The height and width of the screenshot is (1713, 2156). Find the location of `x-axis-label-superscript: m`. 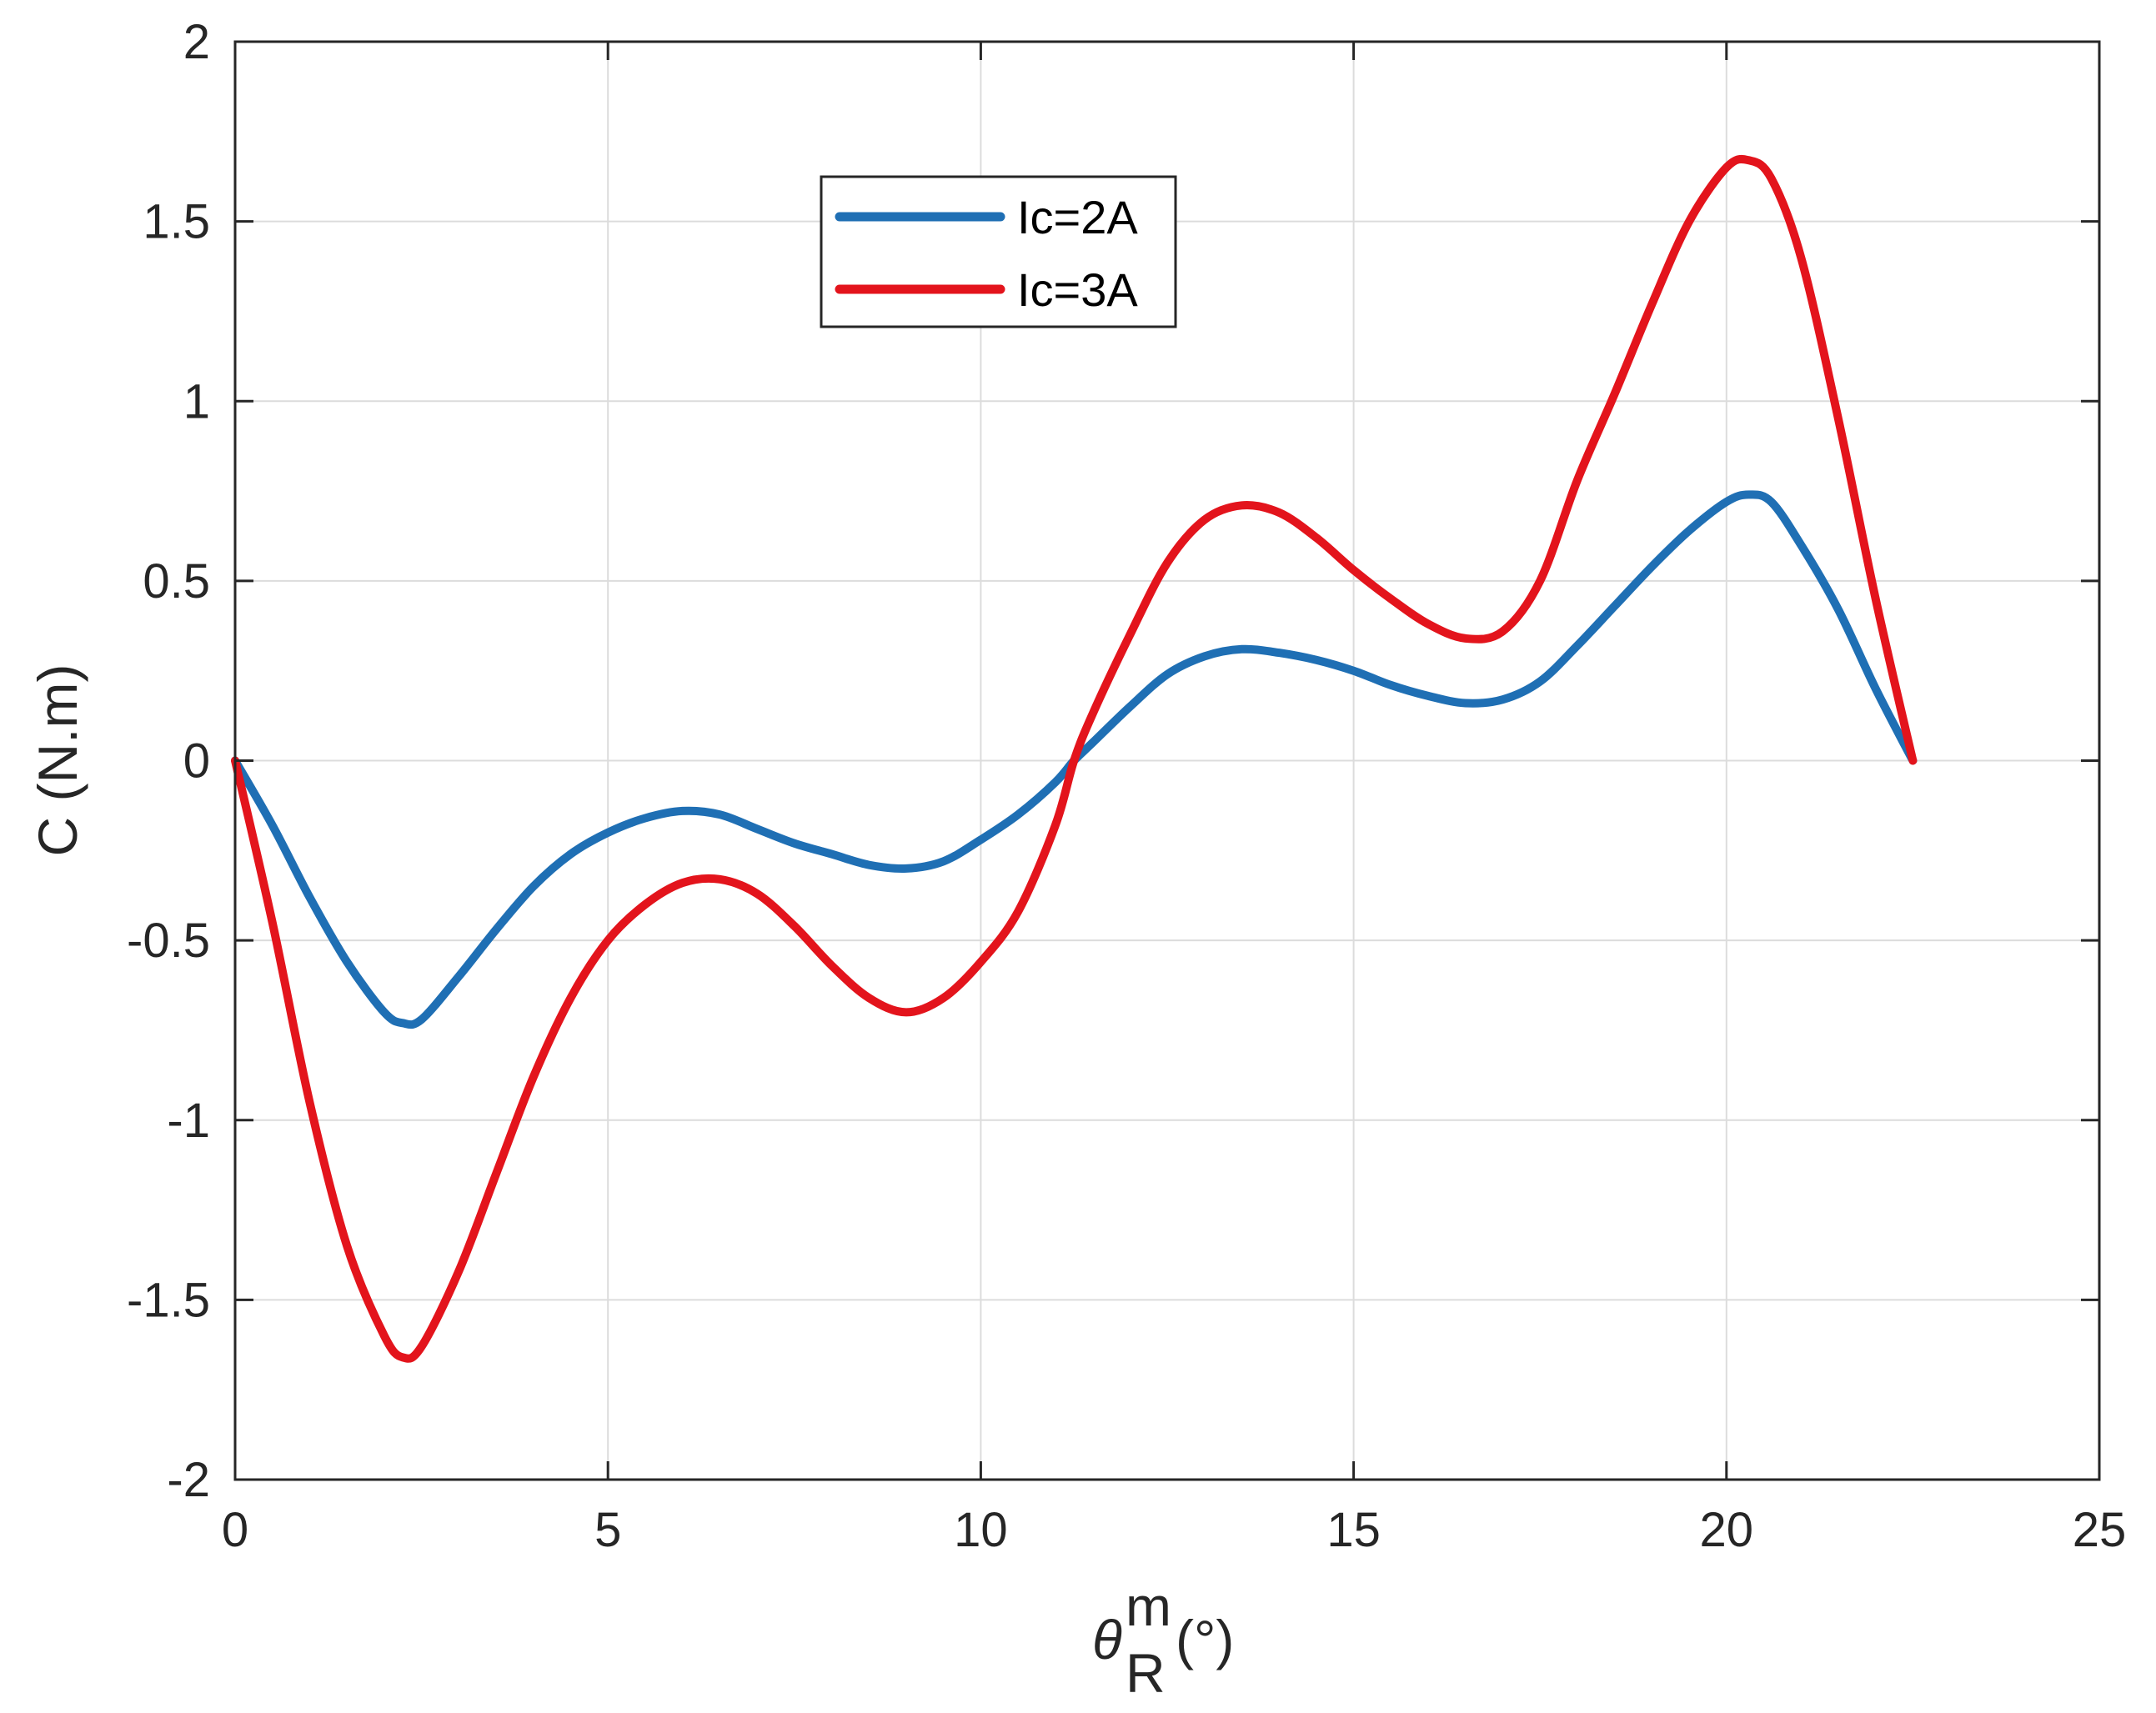

x-axis-label-superscript: m is located at coordinates (1148, 1606).